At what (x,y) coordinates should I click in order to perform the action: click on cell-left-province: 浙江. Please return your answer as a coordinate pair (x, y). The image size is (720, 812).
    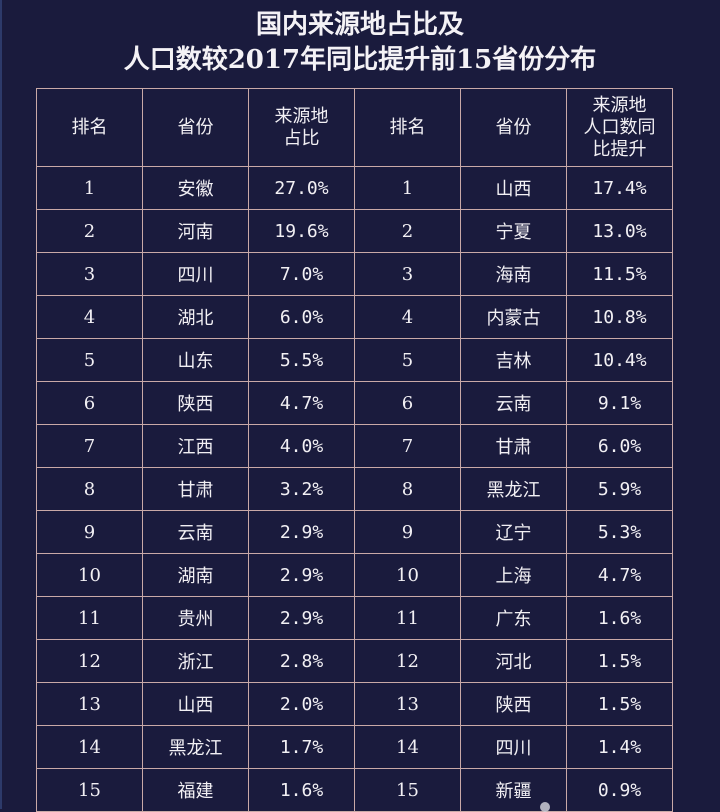
    Looking at the image, I should click on (195, 661).